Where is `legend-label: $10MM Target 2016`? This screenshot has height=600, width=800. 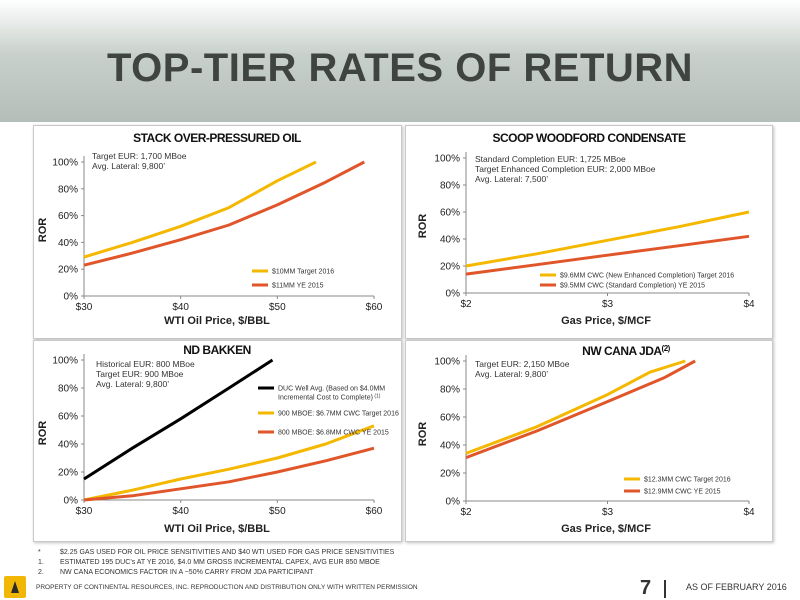 legend-label: $10MM Target 2016 is located at coordinates (303, 272).